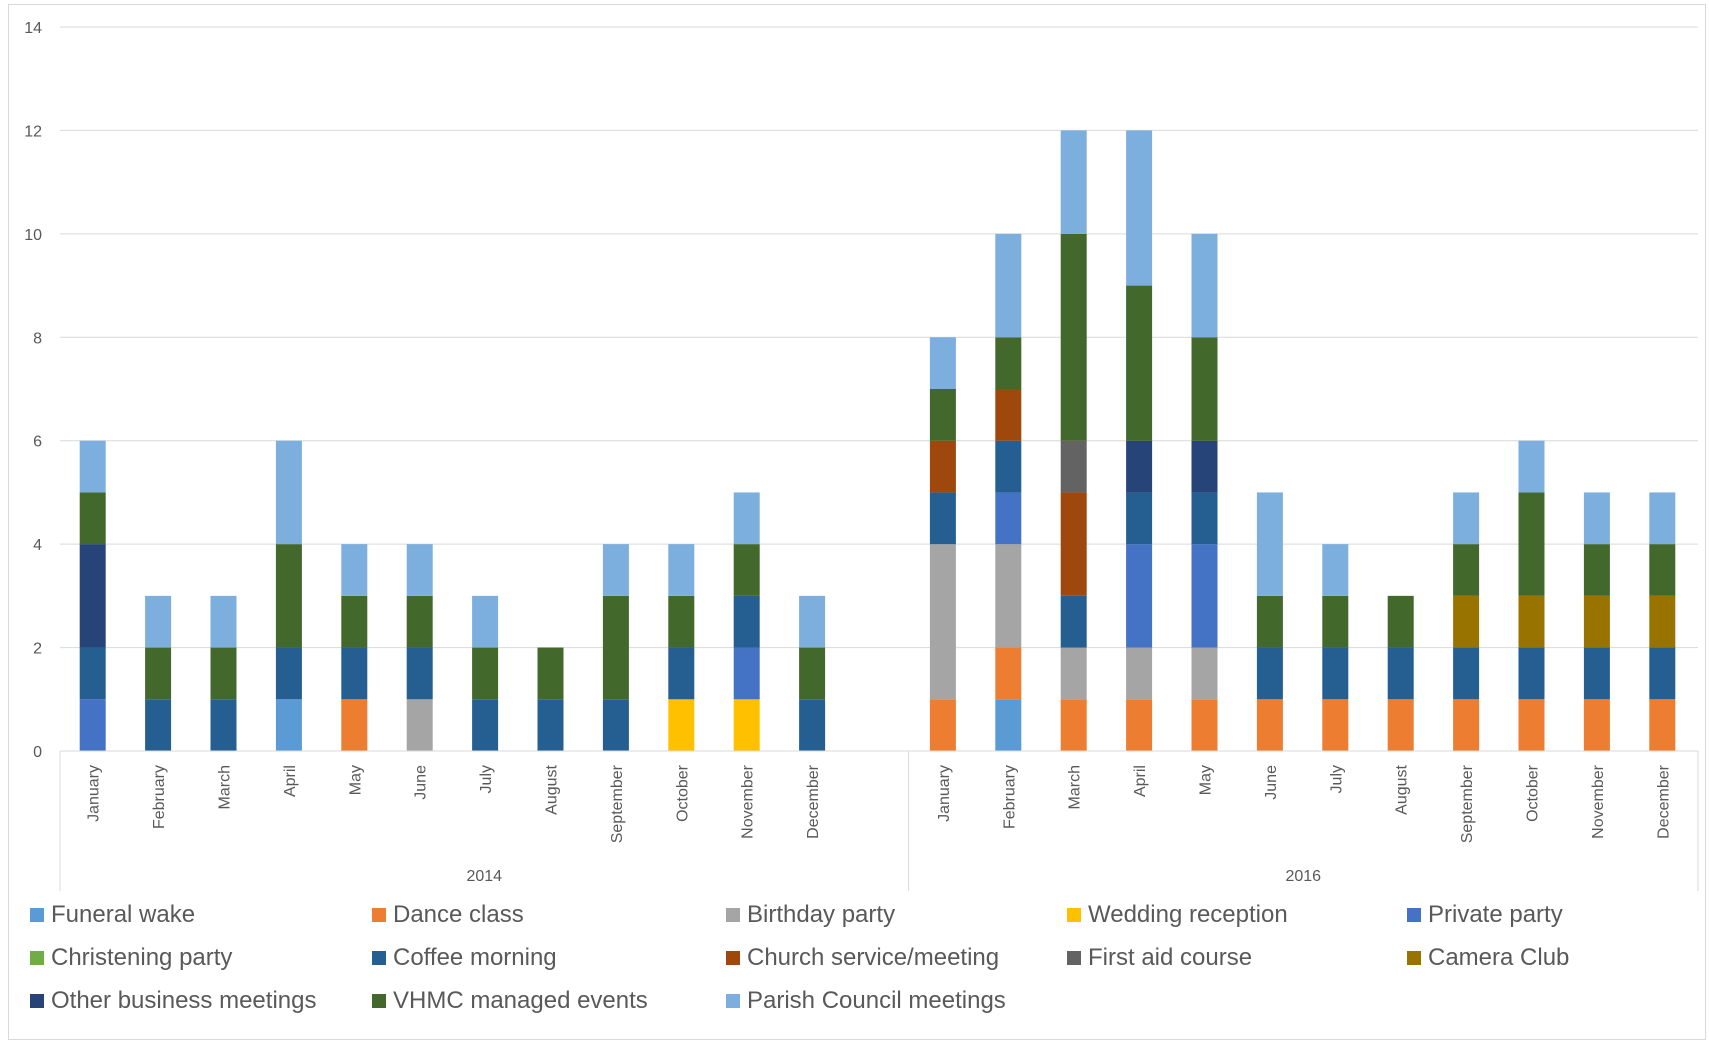 Image resolution: width=1709 pixels, height=1043 pixels. What do you see at coordinates (1467, 803) in the screenshot?
I see `x-tick-label: September` at bounding box center [1467, 803].